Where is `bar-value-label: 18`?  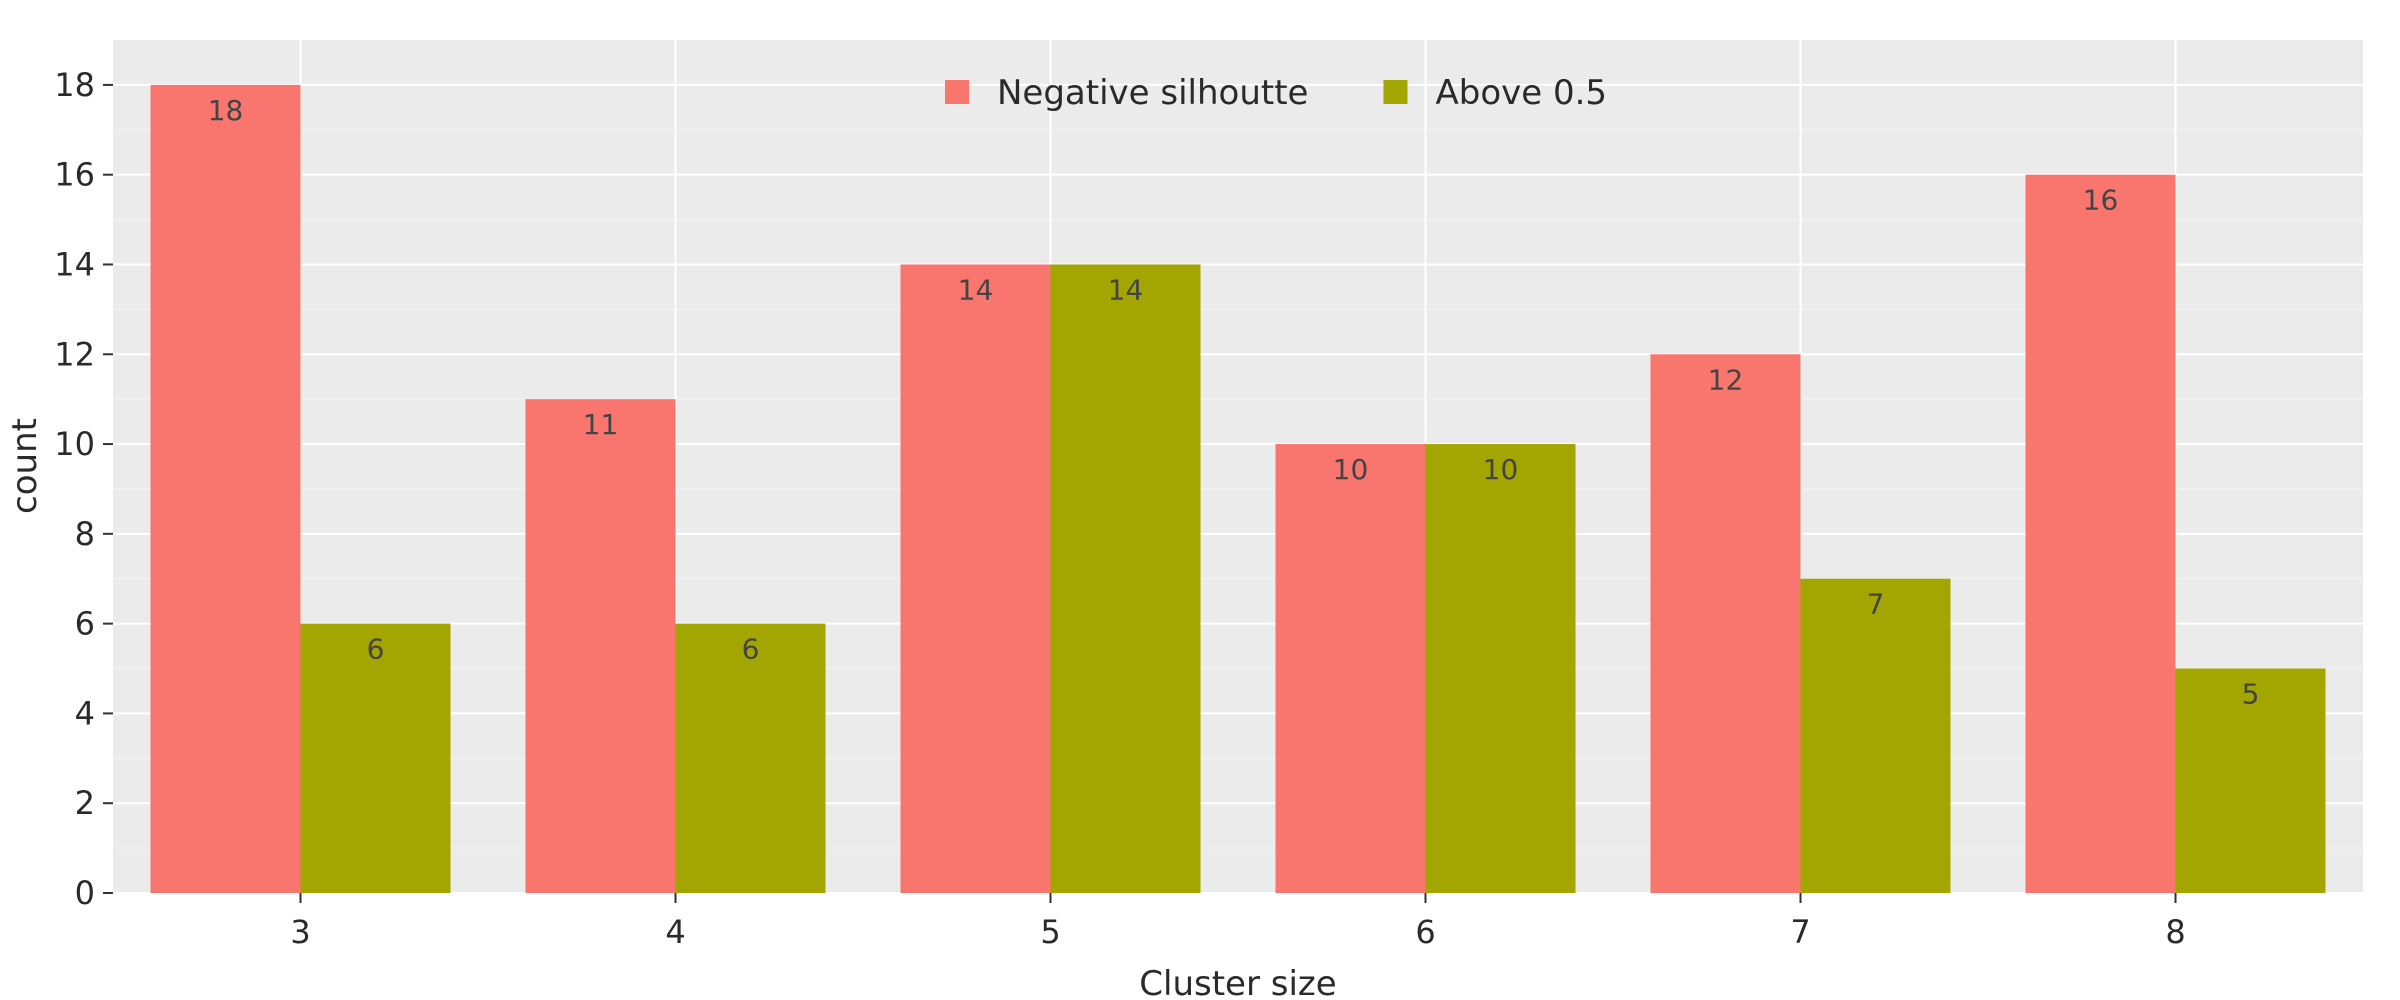 bar-value-label: 18 is located at coordinates (226, 110).